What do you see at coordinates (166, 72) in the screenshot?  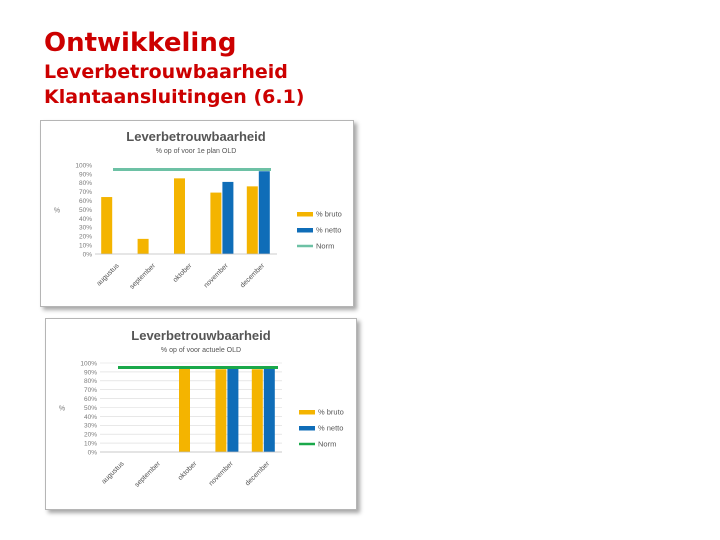 I see `slide-subtitle-1: Leverbetrouwbaarheid` at bounding box center [166, 72].